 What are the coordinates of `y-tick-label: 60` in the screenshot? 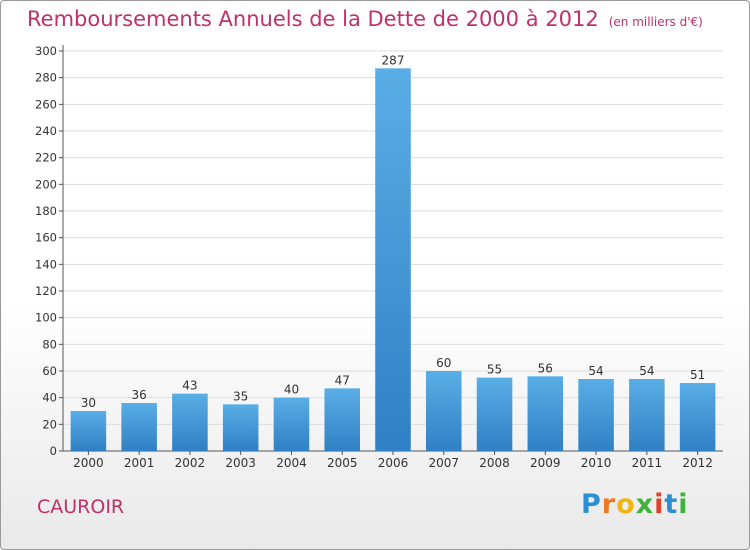 It's located at (49, 371).